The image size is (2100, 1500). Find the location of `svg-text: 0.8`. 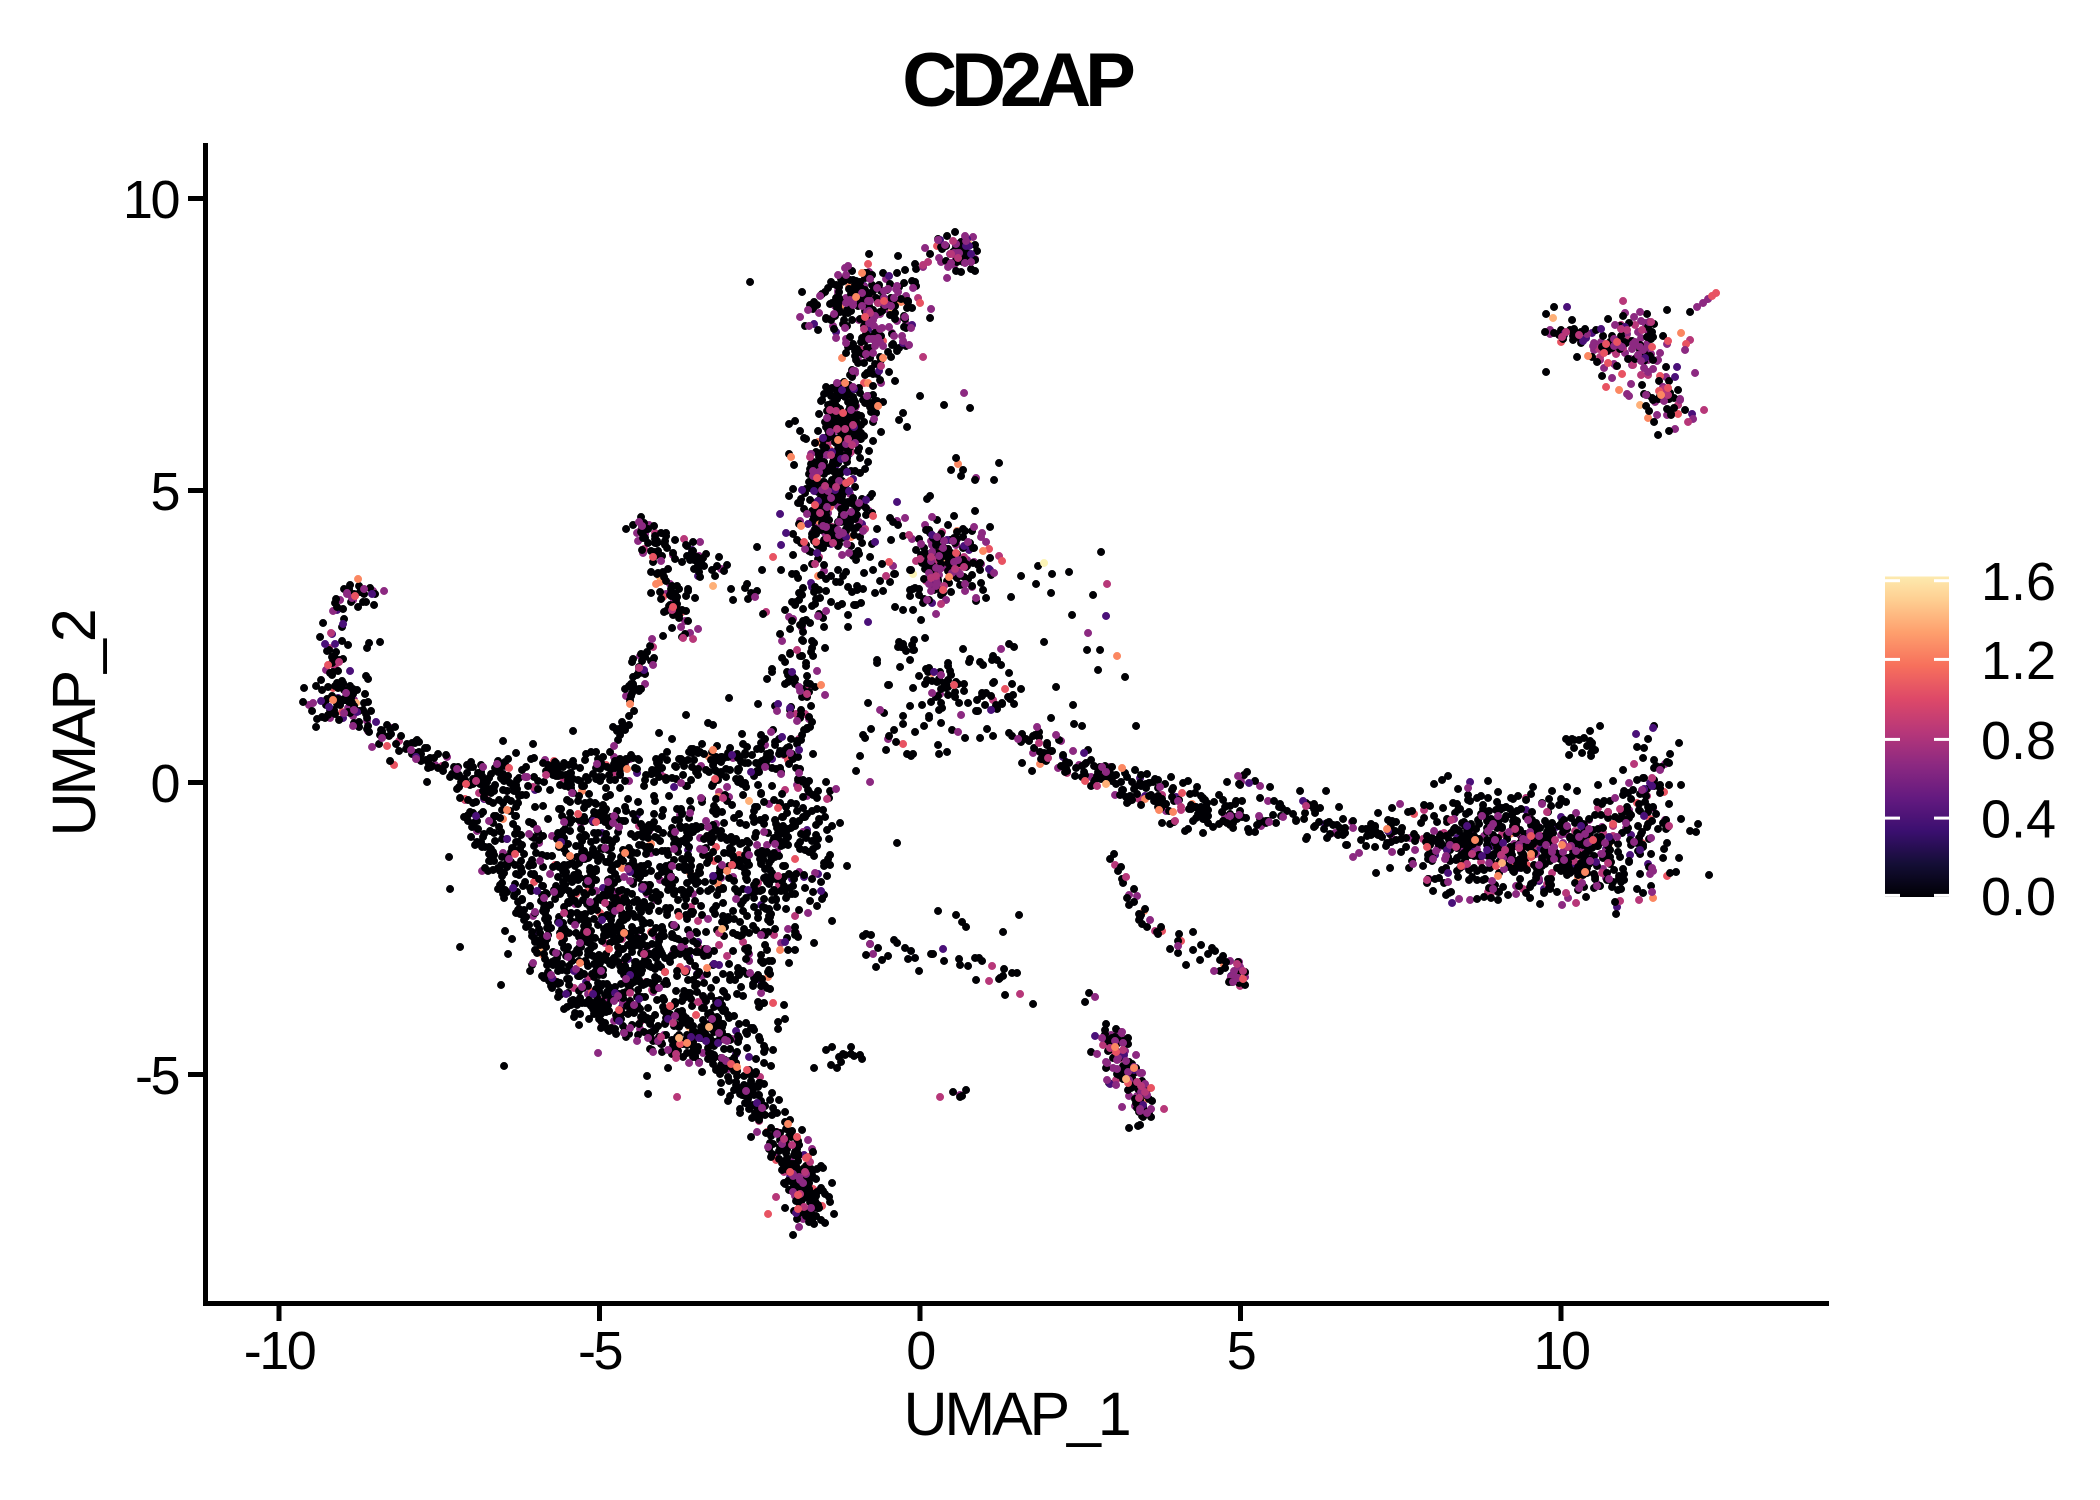

svg-text: 0.8 is located at coordinates (2018, 741).